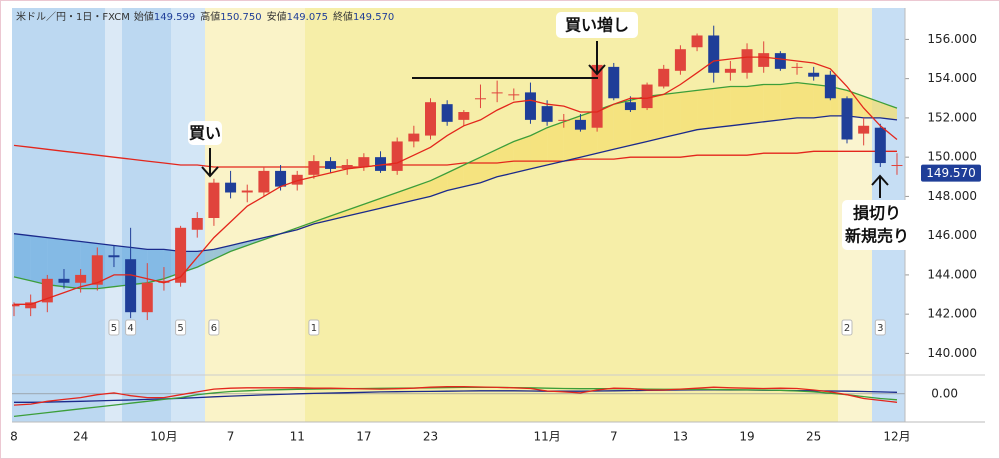 Image resolution: width=1000 pixels, height=459 pixels. I want to click on y-tick-label: 152.000, so click(952, 117).